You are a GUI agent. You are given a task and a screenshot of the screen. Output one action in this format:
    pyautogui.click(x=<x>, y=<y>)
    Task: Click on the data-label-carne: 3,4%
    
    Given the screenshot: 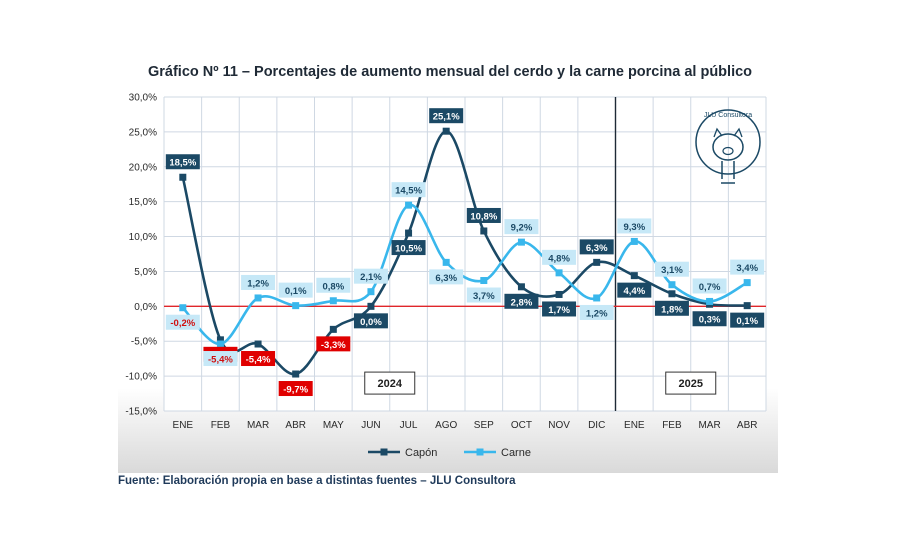 What is the action you would take?
    pyautogui.click(x=747, y=268)
    